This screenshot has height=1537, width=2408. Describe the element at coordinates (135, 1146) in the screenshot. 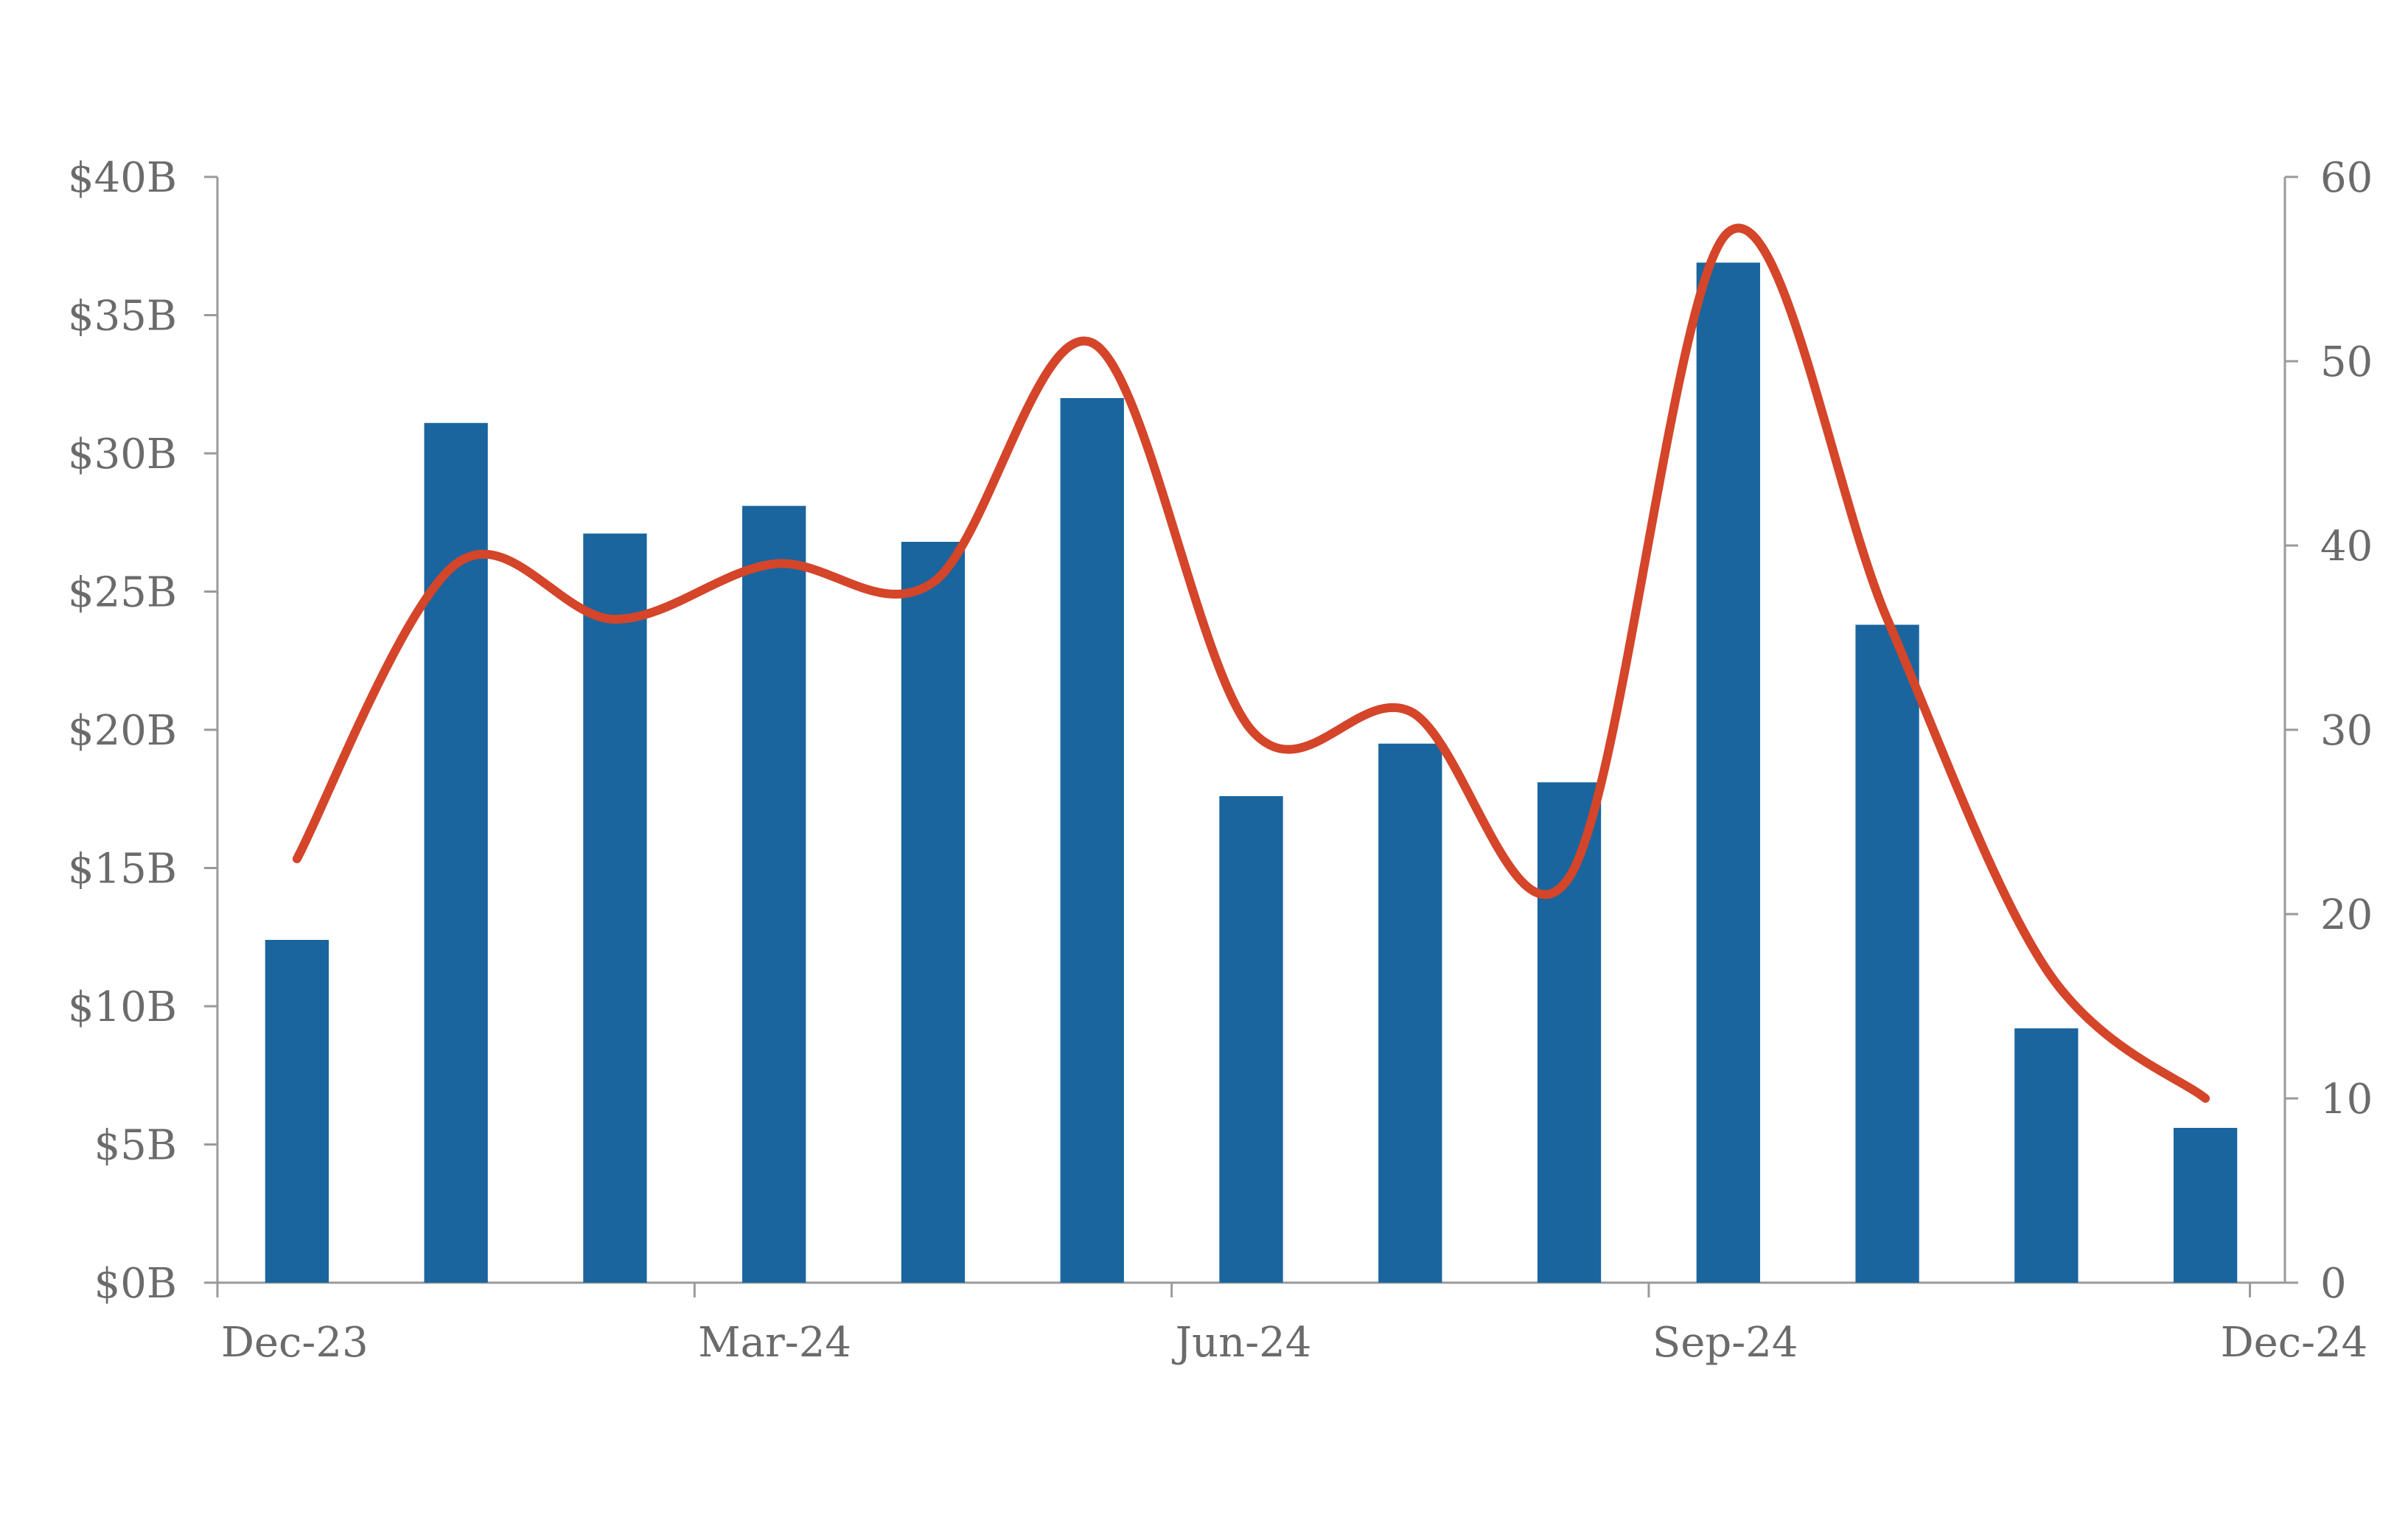

I see `y-tick-label: $5B` at that location.